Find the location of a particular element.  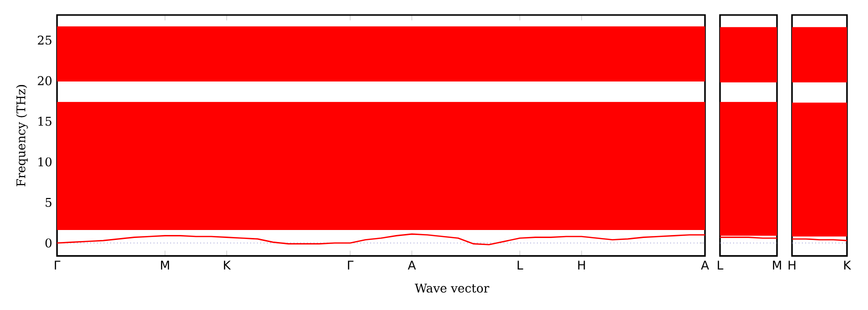

x-axis-title: Wave vector is located at coordinates (452, 288).